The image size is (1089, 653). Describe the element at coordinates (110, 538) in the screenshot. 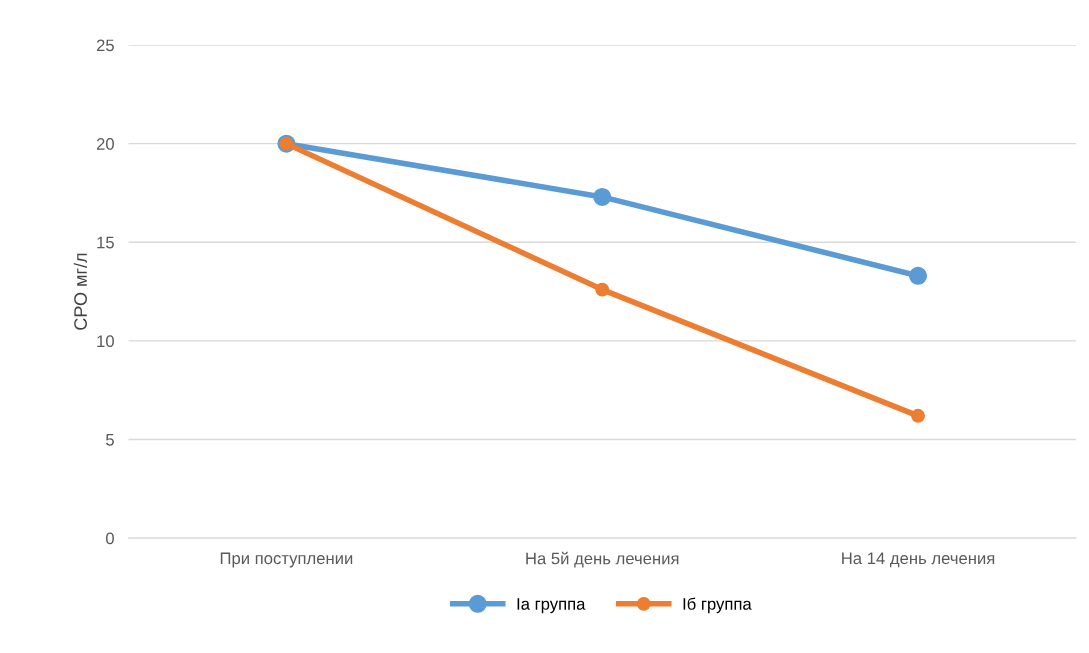

I see `y-tick-label: 0` at that location.